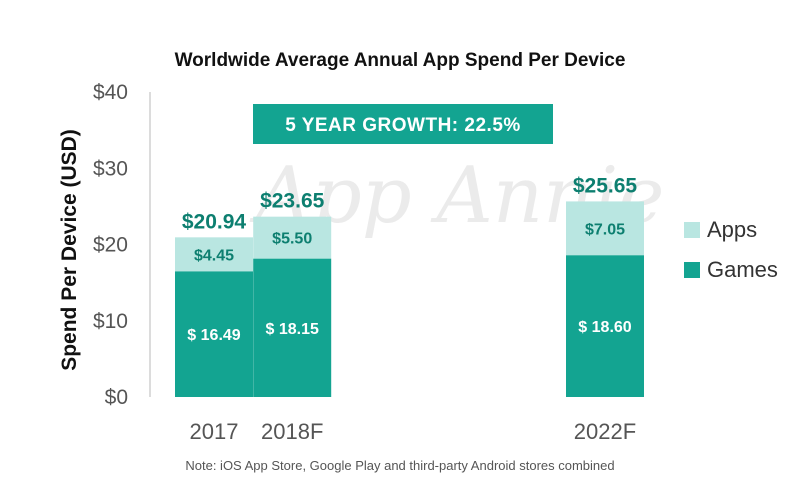 The image size is (800, 493). I want to click on legend-label-apps: Apps, so click(732, 229).